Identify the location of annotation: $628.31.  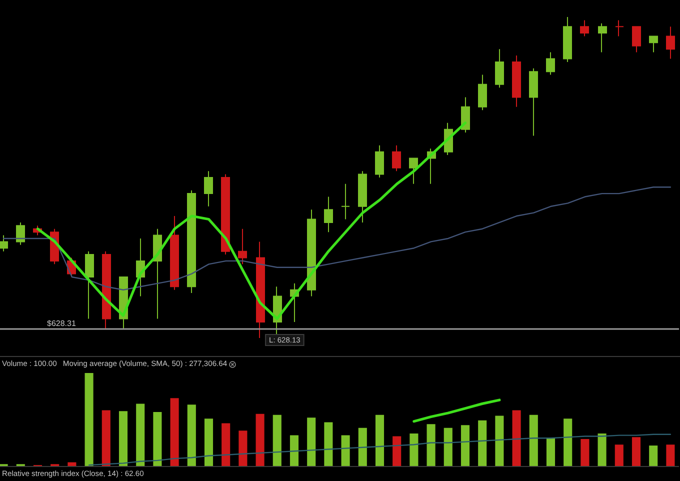
(61, 323).